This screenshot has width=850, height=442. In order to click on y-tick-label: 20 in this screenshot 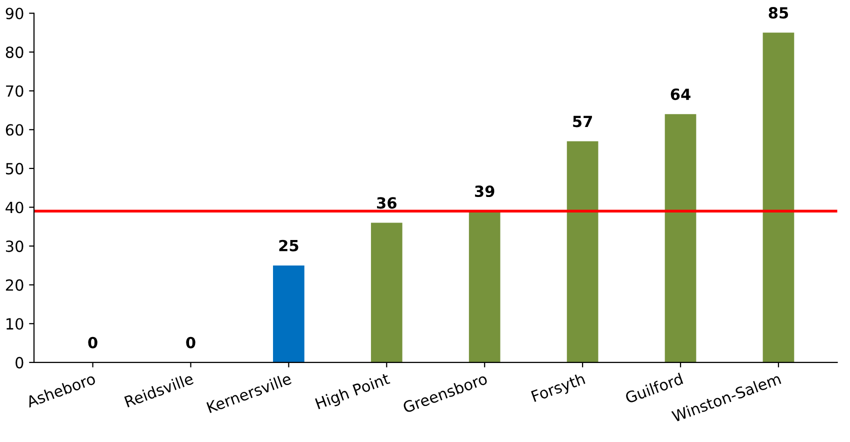, I will do `click(15, 285)`.